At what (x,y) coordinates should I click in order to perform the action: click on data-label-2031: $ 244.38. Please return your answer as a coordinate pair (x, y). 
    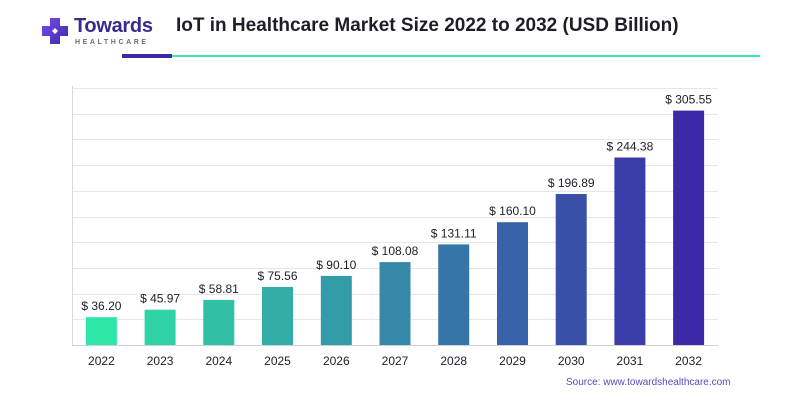
    Looking at the image, I should click on (630, 147).